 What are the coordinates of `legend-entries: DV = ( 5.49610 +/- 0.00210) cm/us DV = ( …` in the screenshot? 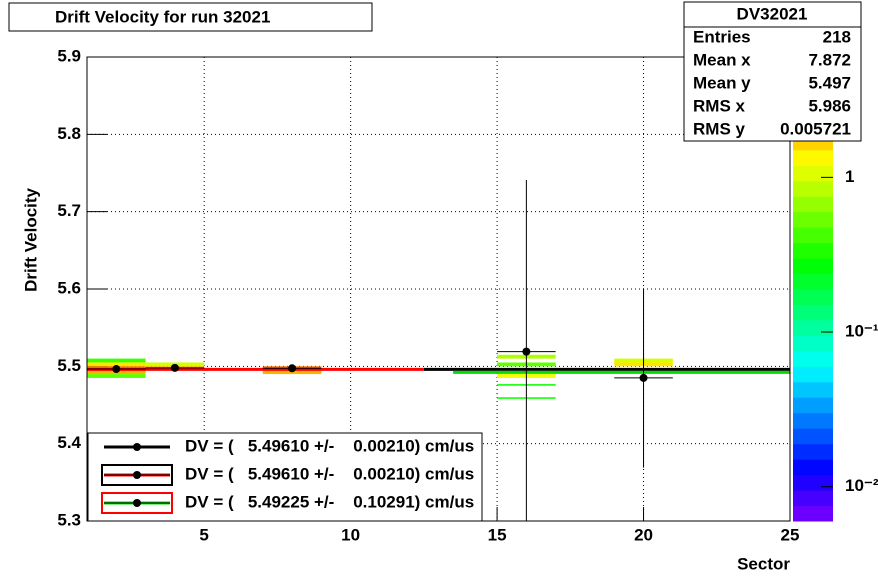 It's located at (287, 475).